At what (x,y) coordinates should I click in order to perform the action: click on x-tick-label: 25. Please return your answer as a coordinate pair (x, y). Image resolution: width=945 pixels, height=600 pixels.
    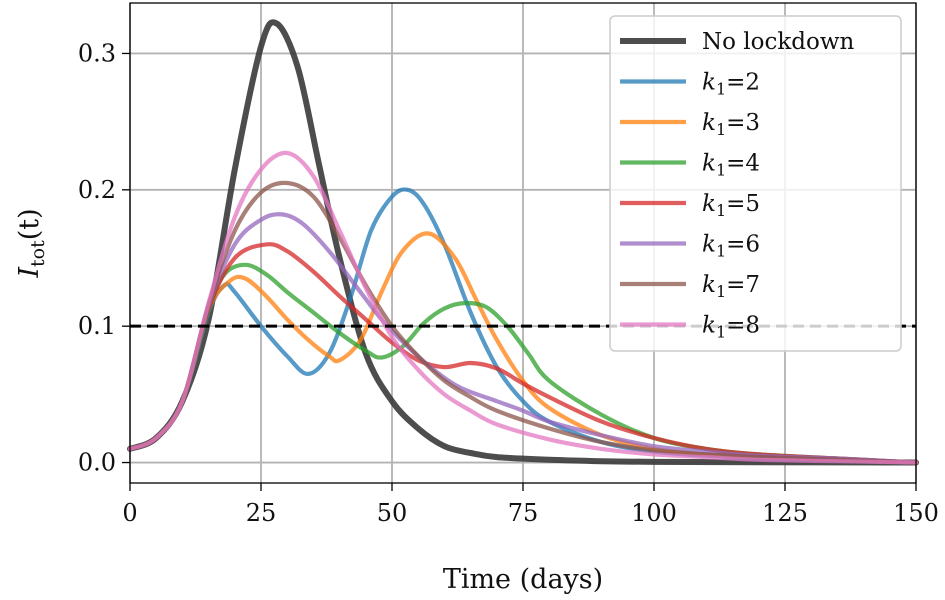
    Looking at the image, I should click on (261, 513).